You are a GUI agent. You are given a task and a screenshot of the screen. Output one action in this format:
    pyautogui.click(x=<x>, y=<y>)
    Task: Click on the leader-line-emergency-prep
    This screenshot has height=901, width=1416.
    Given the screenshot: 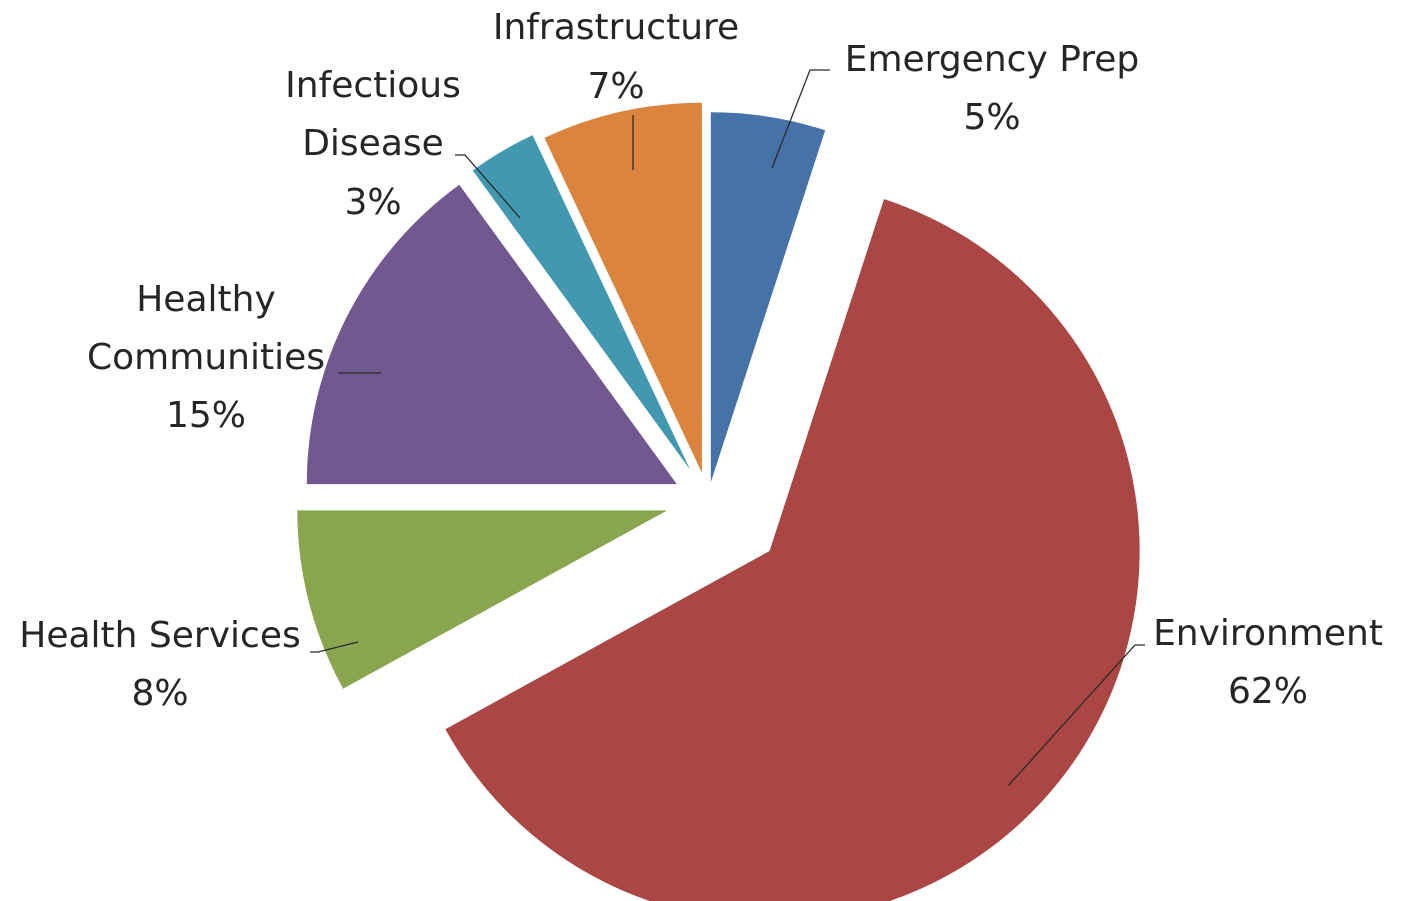 What is the action you would take?
    pyautogui.click(x=800, y=119)
    